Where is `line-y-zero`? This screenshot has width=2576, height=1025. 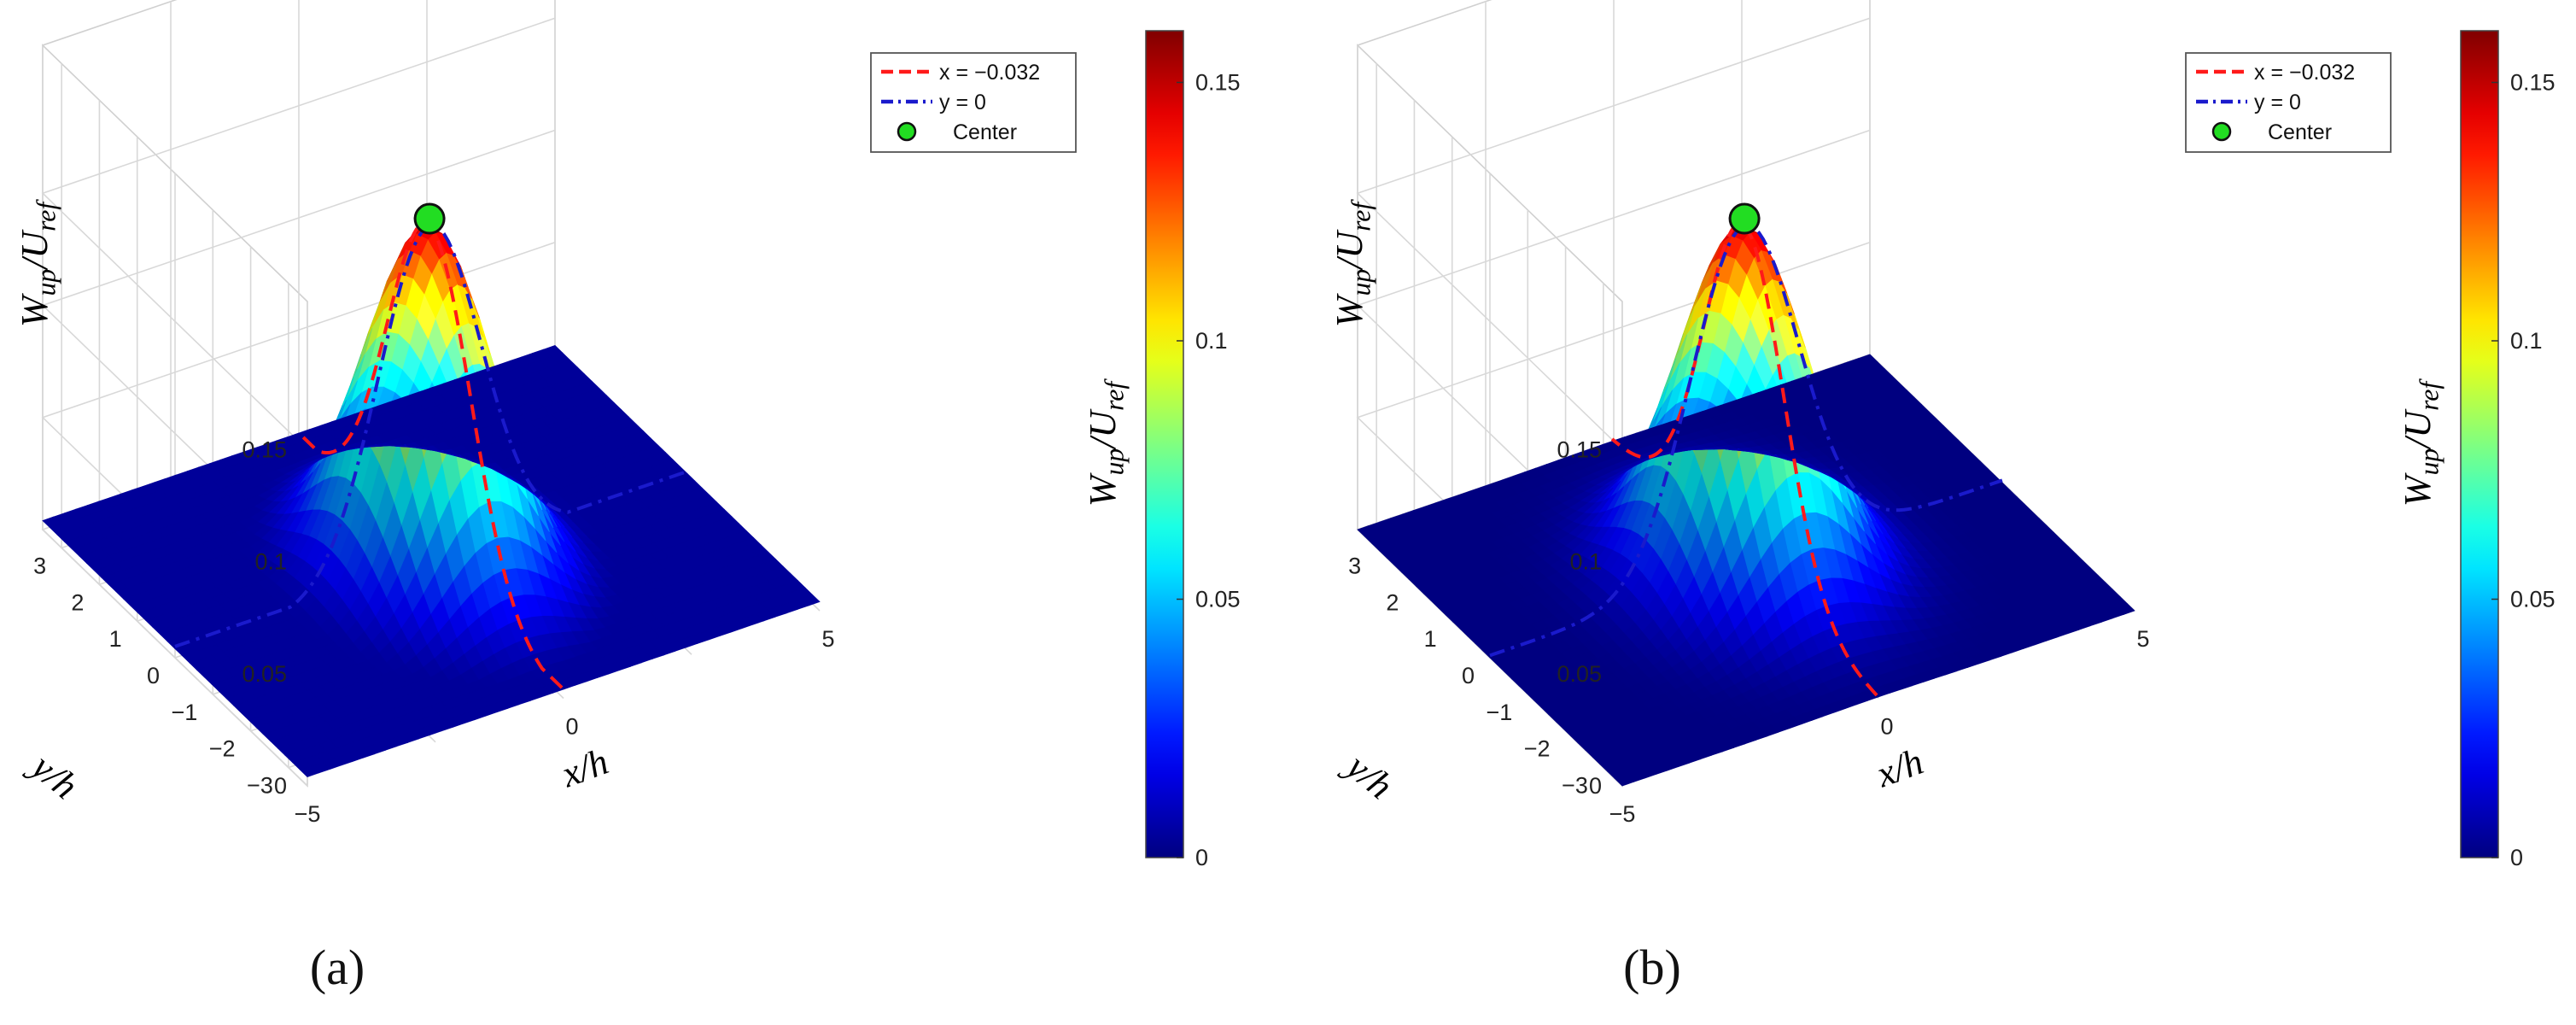 line-y-zero is located at coordinates (431, 435).